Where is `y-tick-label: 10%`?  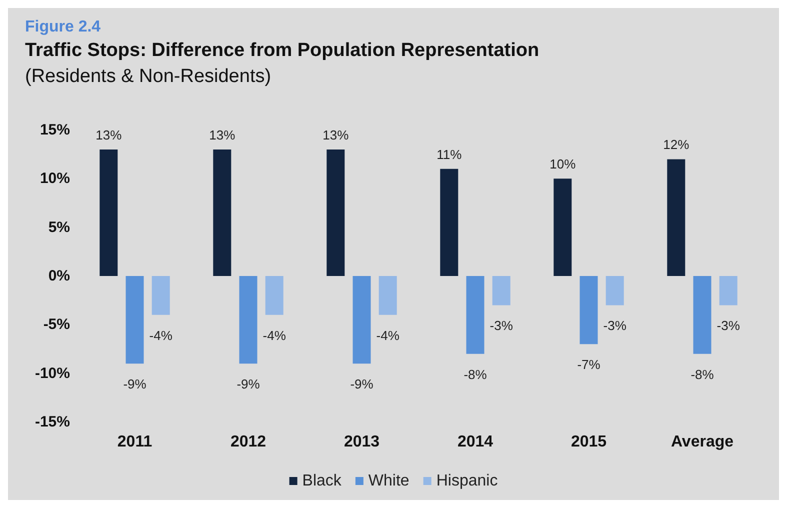
y-tick-label: 10% is located at coordinates (55, 179).